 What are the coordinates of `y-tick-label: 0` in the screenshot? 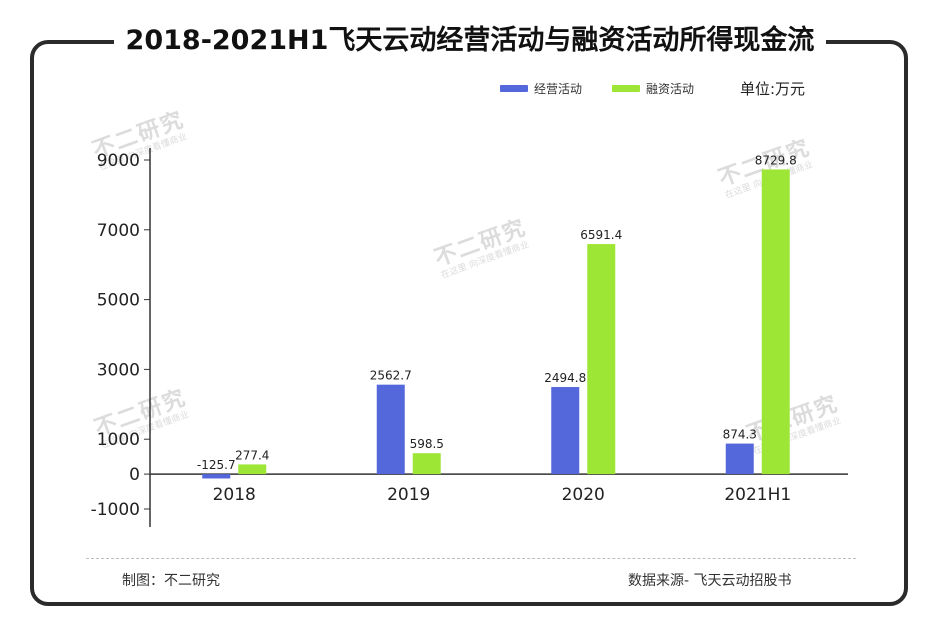 It's located at (134, 475).